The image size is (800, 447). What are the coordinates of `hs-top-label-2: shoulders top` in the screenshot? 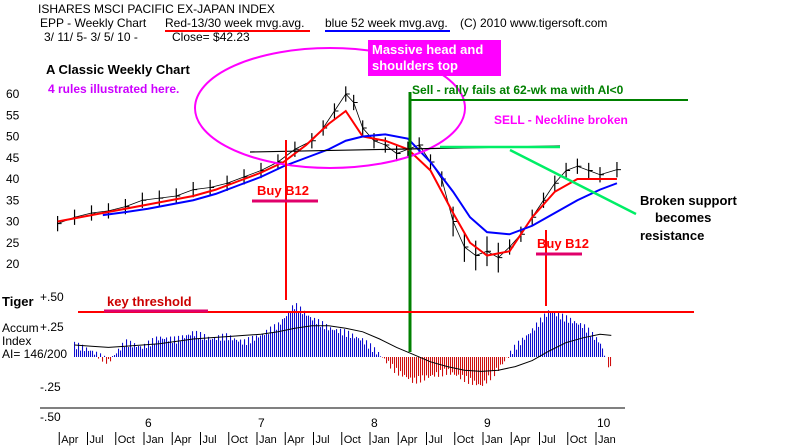 It's located at (415, 65).